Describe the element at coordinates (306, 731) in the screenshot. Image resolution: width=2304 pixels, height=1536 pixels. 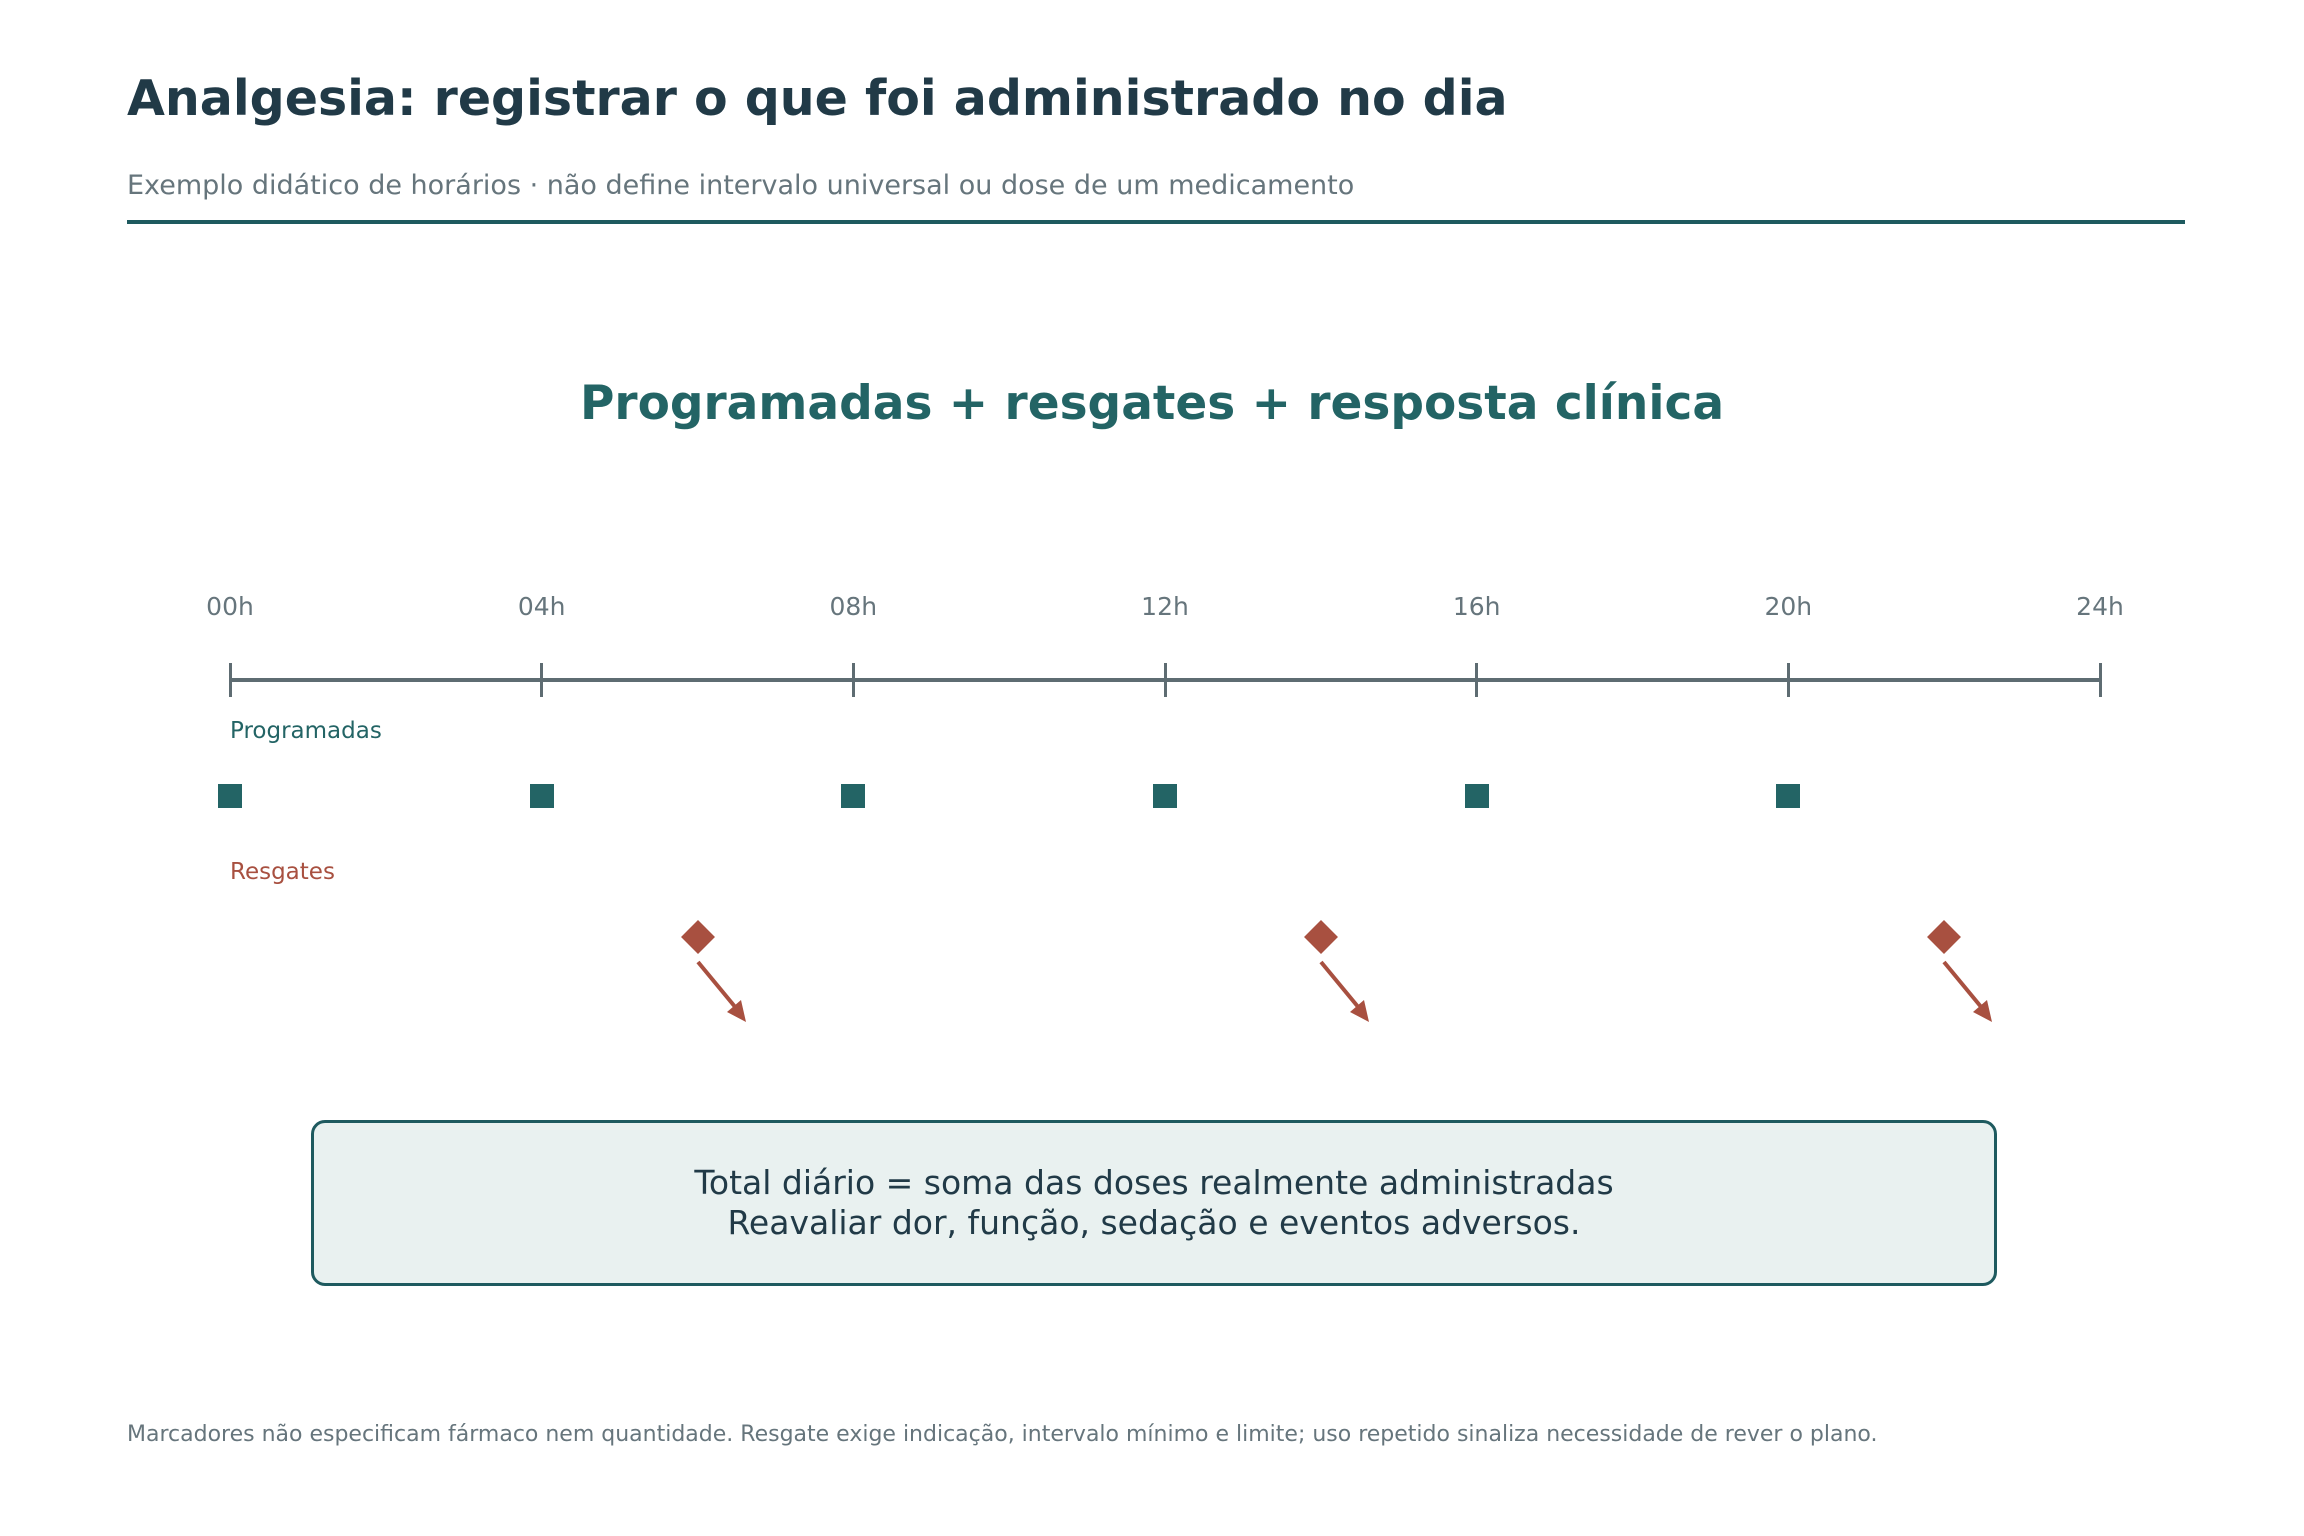
I see `scheduled-row-label: Programadas` at that location.